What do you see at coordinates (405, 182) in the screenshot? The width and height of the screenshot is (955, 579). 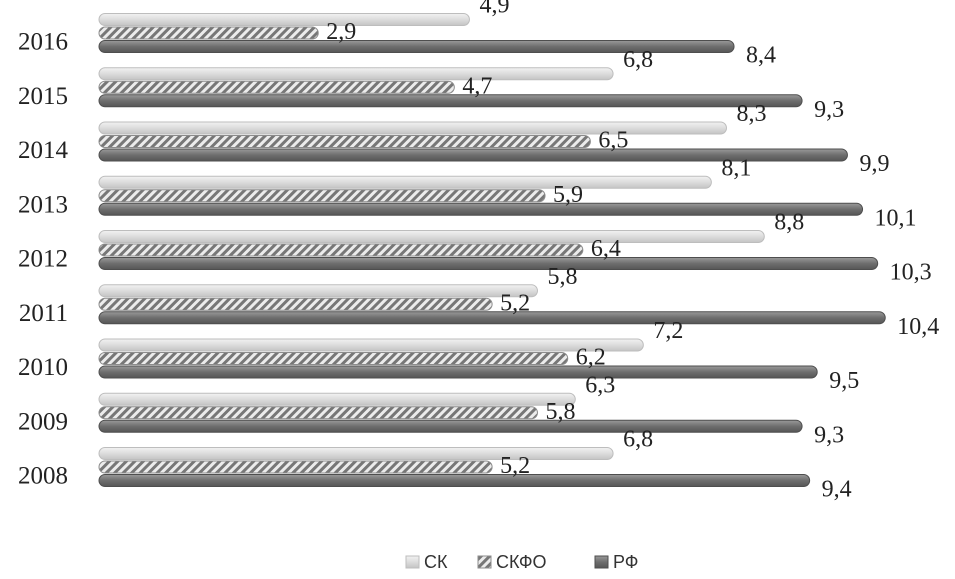 I see `bar-СК-2013` at bounding box center [405, 182].